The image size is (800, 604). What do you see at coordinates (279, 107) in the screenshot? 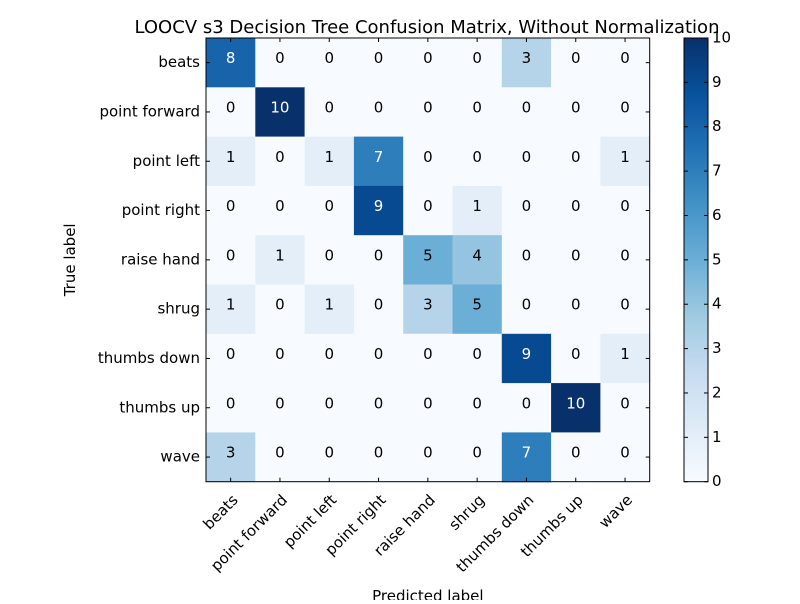
I see `cell-value-label: 10` at bounding box center [279, 107].